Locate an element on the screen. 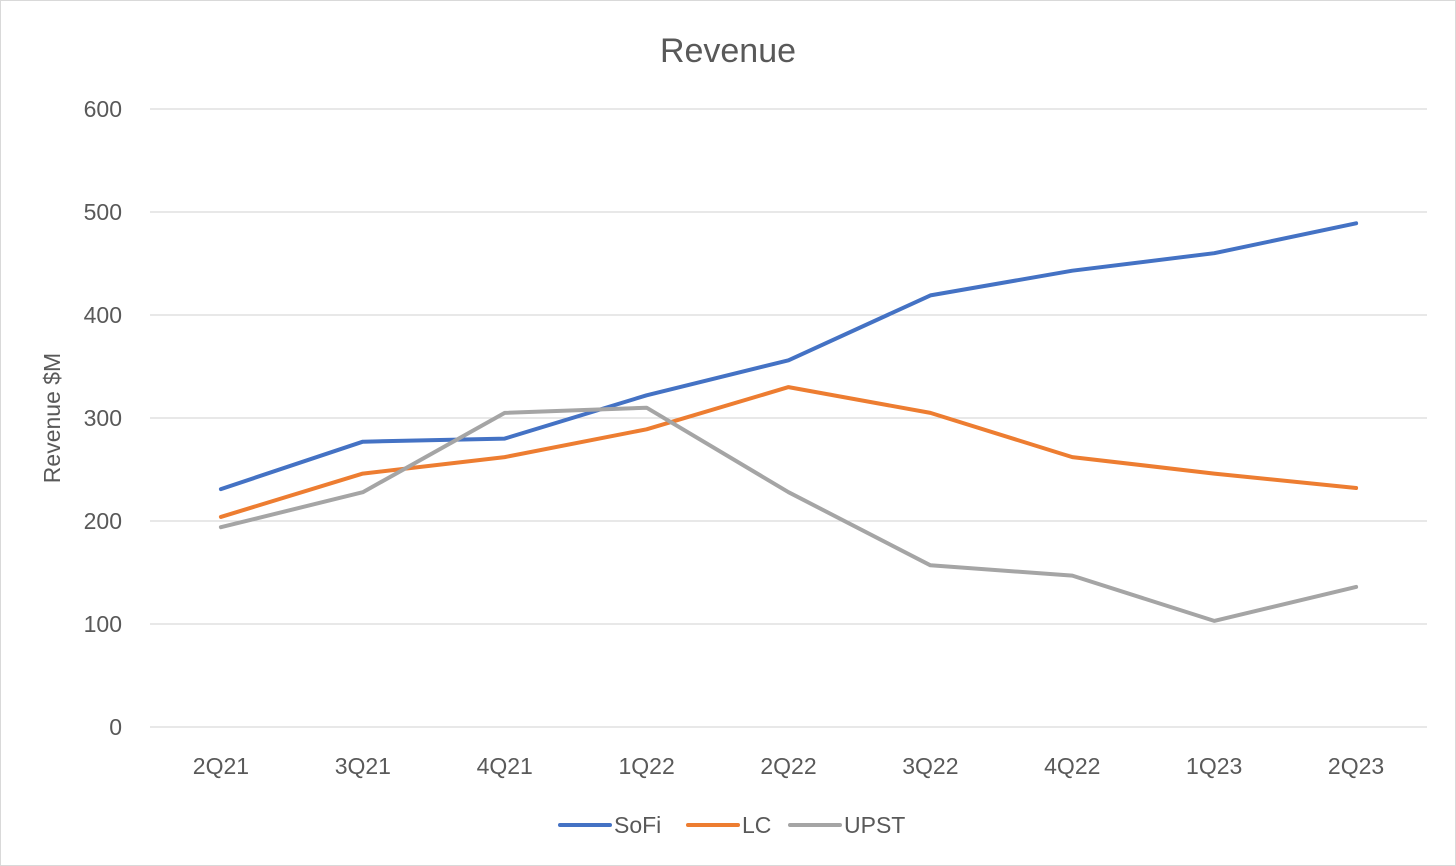 Image resolution: width=1456 pixels, height=866 pixels. legend-label: LC is located at coordinates (756, 825).